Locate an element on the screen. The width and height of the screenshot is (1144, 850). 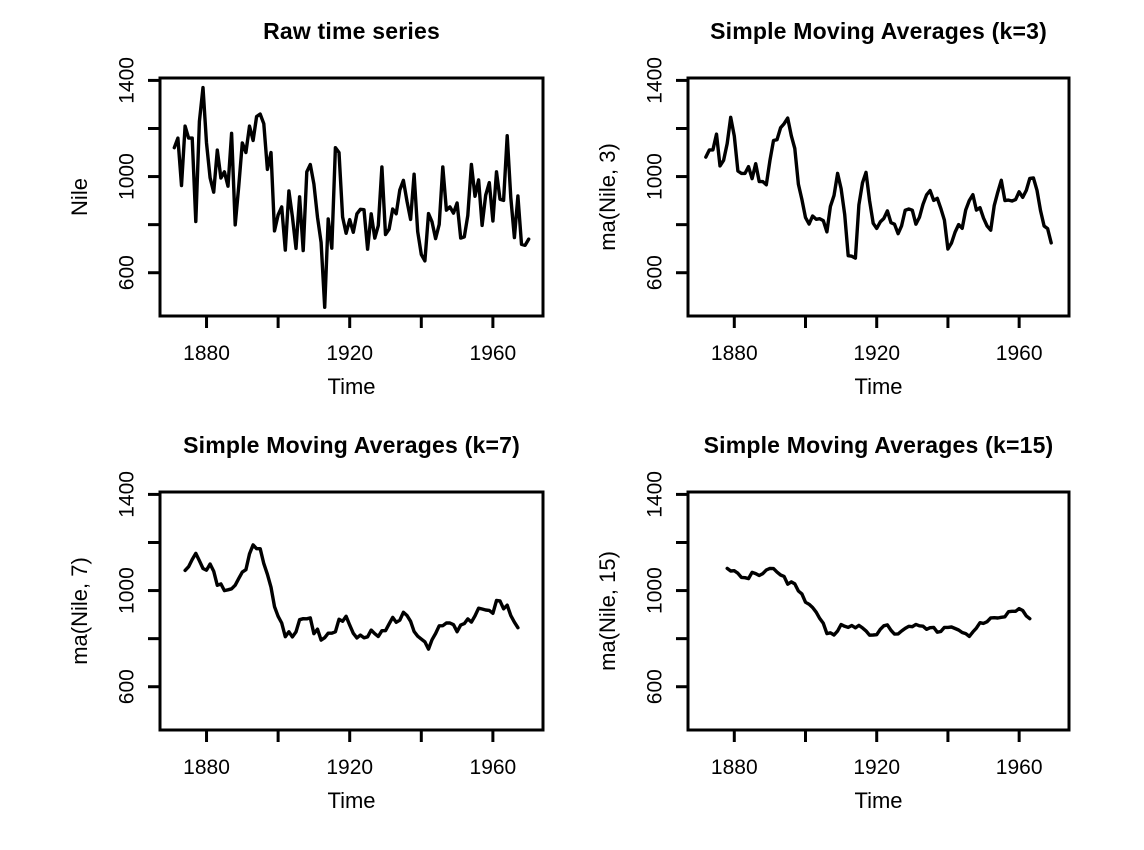
plot-area-ma3: 1880 1920 1960 600 1000 1400 is located at coordinates (857, 211).